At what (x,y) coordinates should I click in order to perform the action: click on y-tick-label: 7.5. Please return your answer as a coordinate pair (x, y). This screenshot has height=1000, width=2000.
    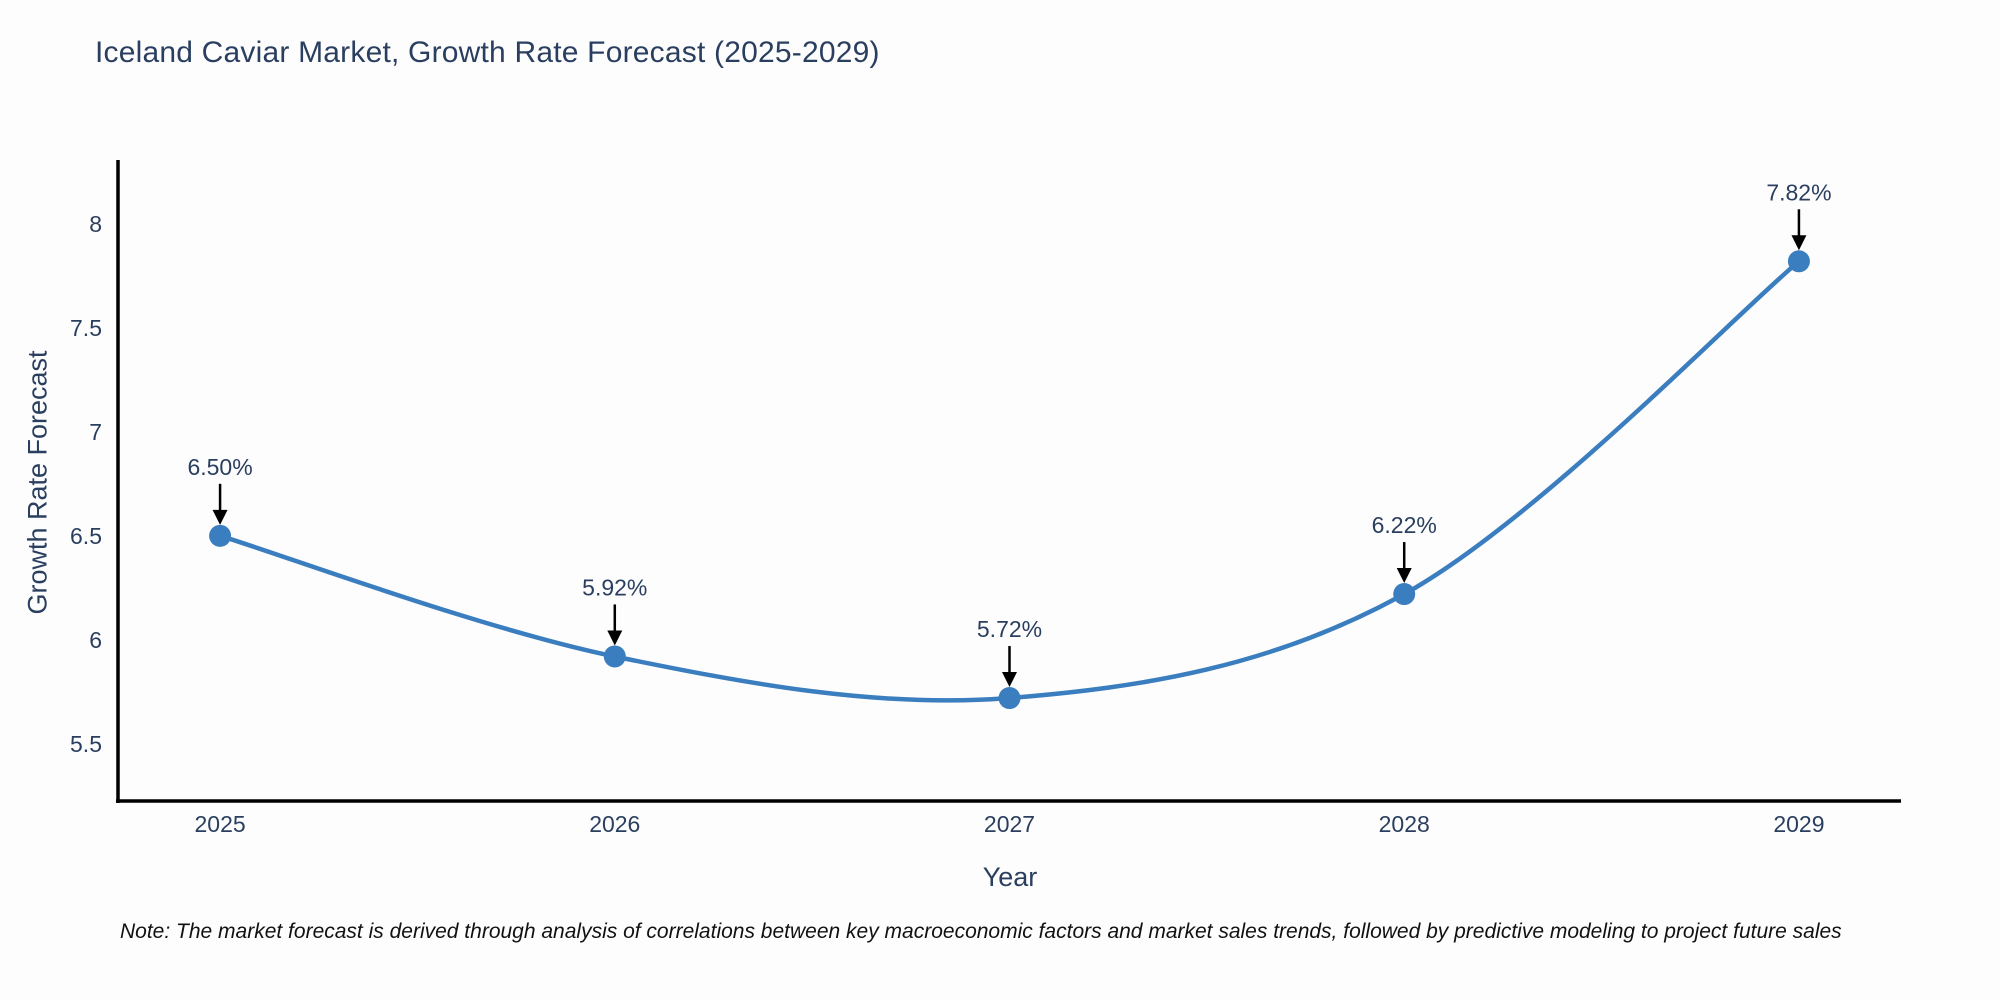
    Looking at the image, I should click on (86, 328).